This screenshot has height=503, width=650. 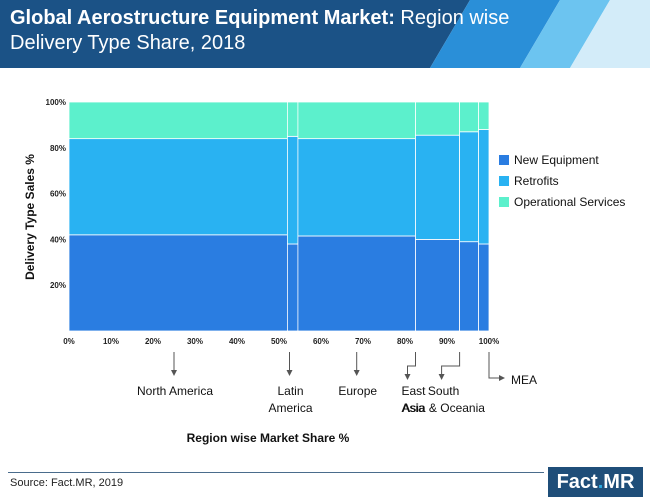 I want to click on x-tick-label: 70%, so click(x=363, y=341).